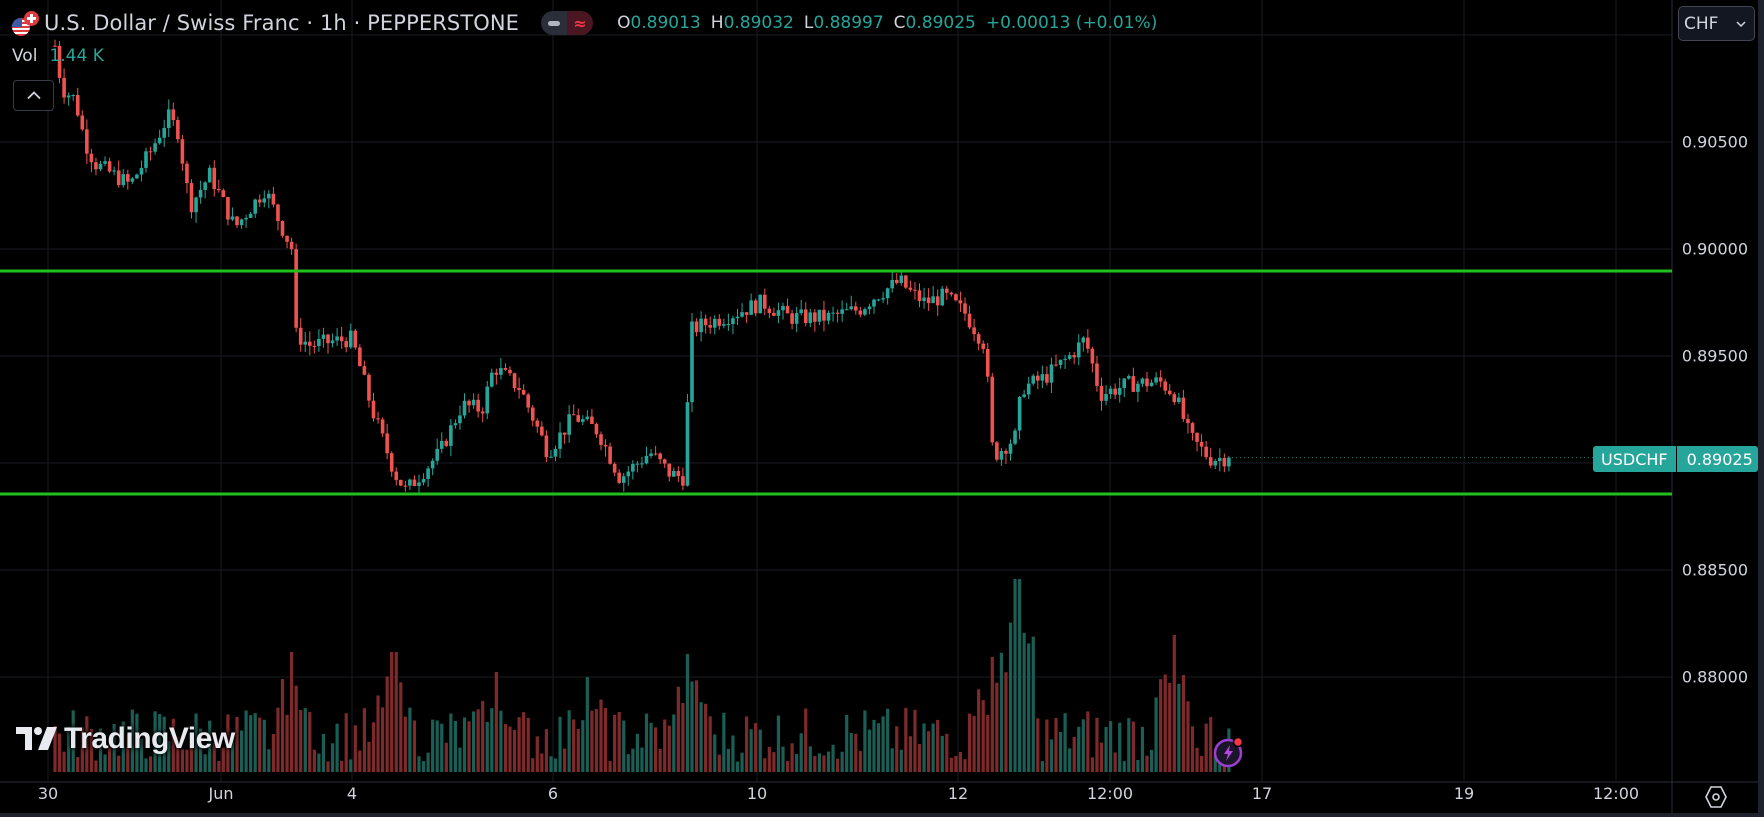 The height and width of the screenshot is (817, 1764). I want to click on open-key: O, so click(624, 23).